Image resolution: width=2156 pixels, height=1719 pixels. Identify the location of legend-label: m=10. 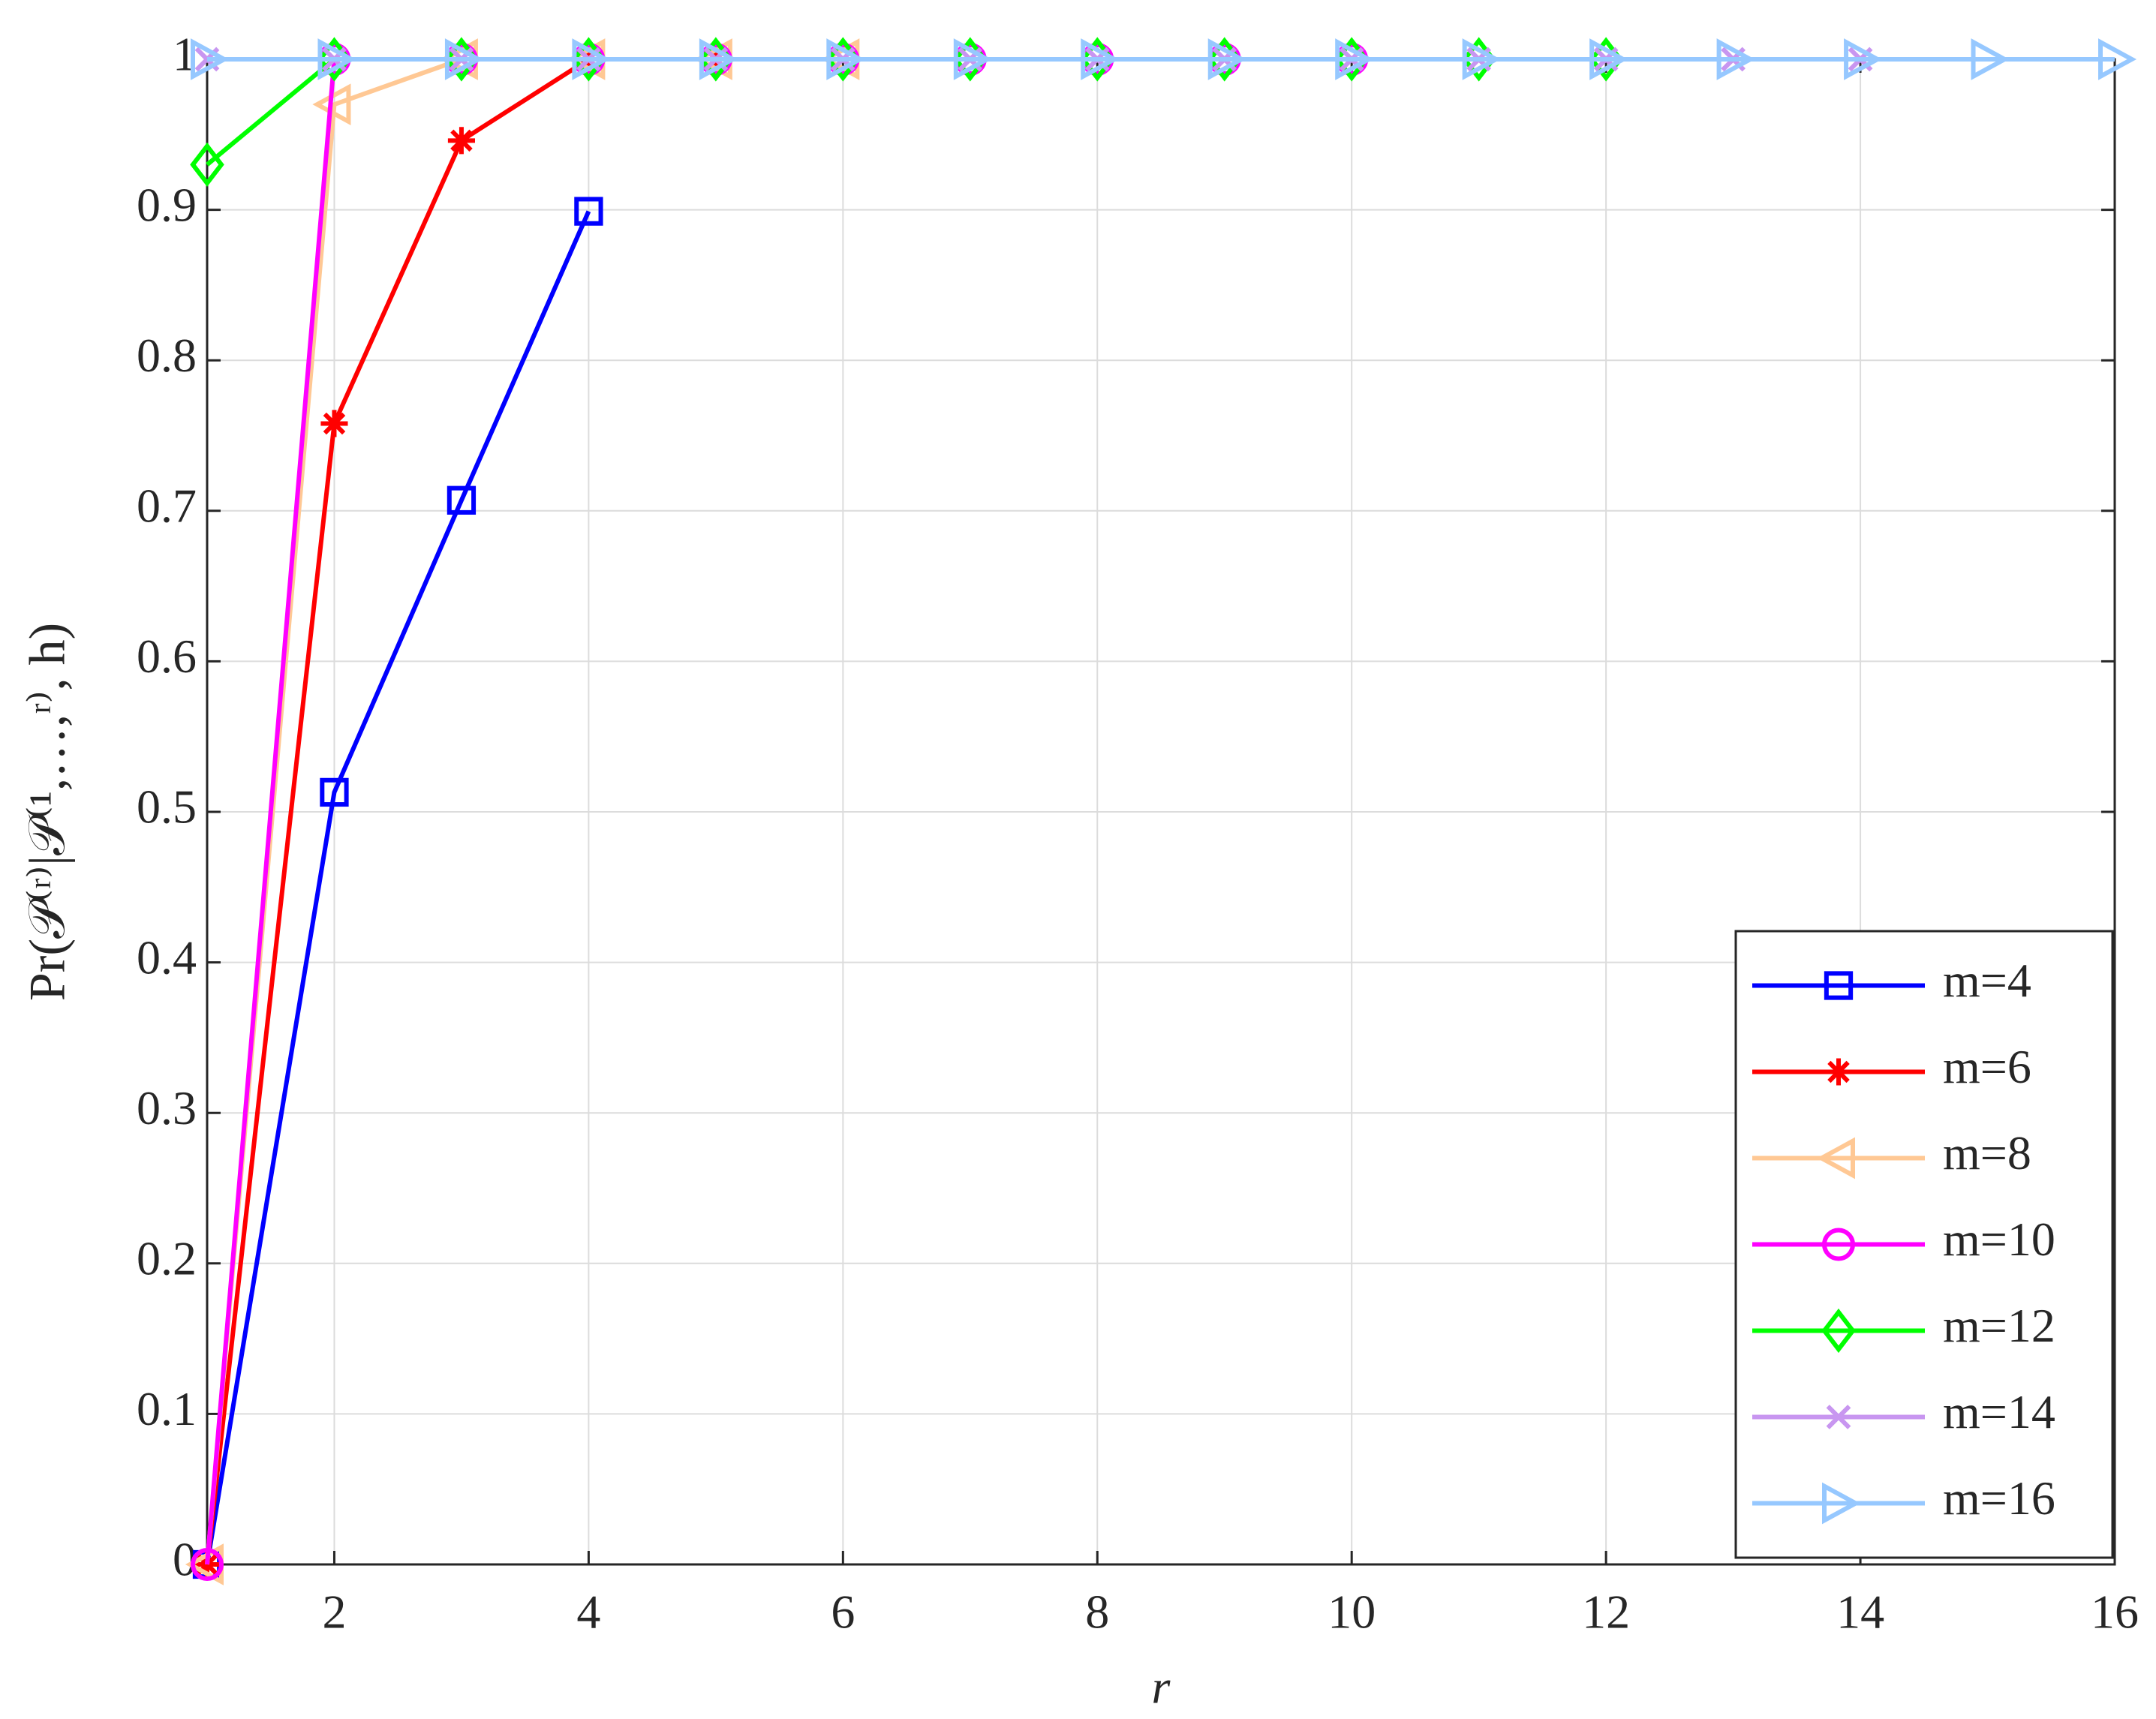
(1999, 1239).